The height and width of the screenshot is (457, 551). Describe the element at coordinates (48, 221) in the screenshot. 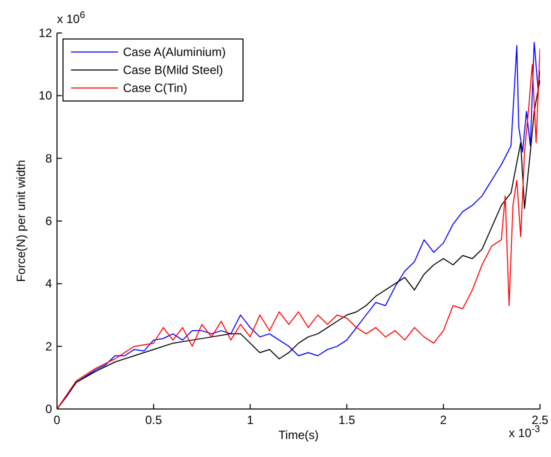

I see `y-tick-label: 6` at that location.